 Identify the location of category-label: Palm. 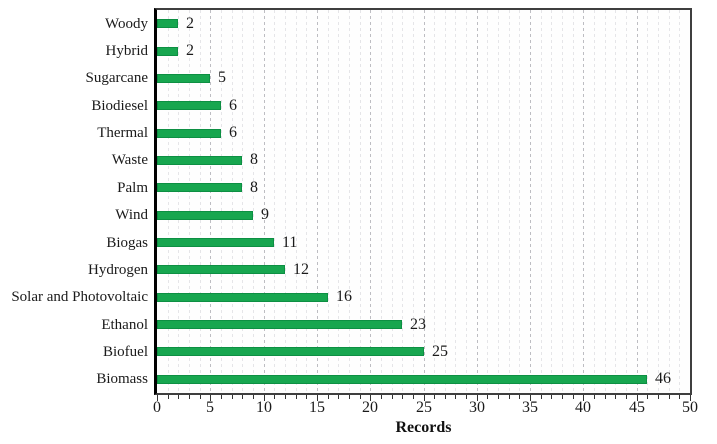
(132, 188).